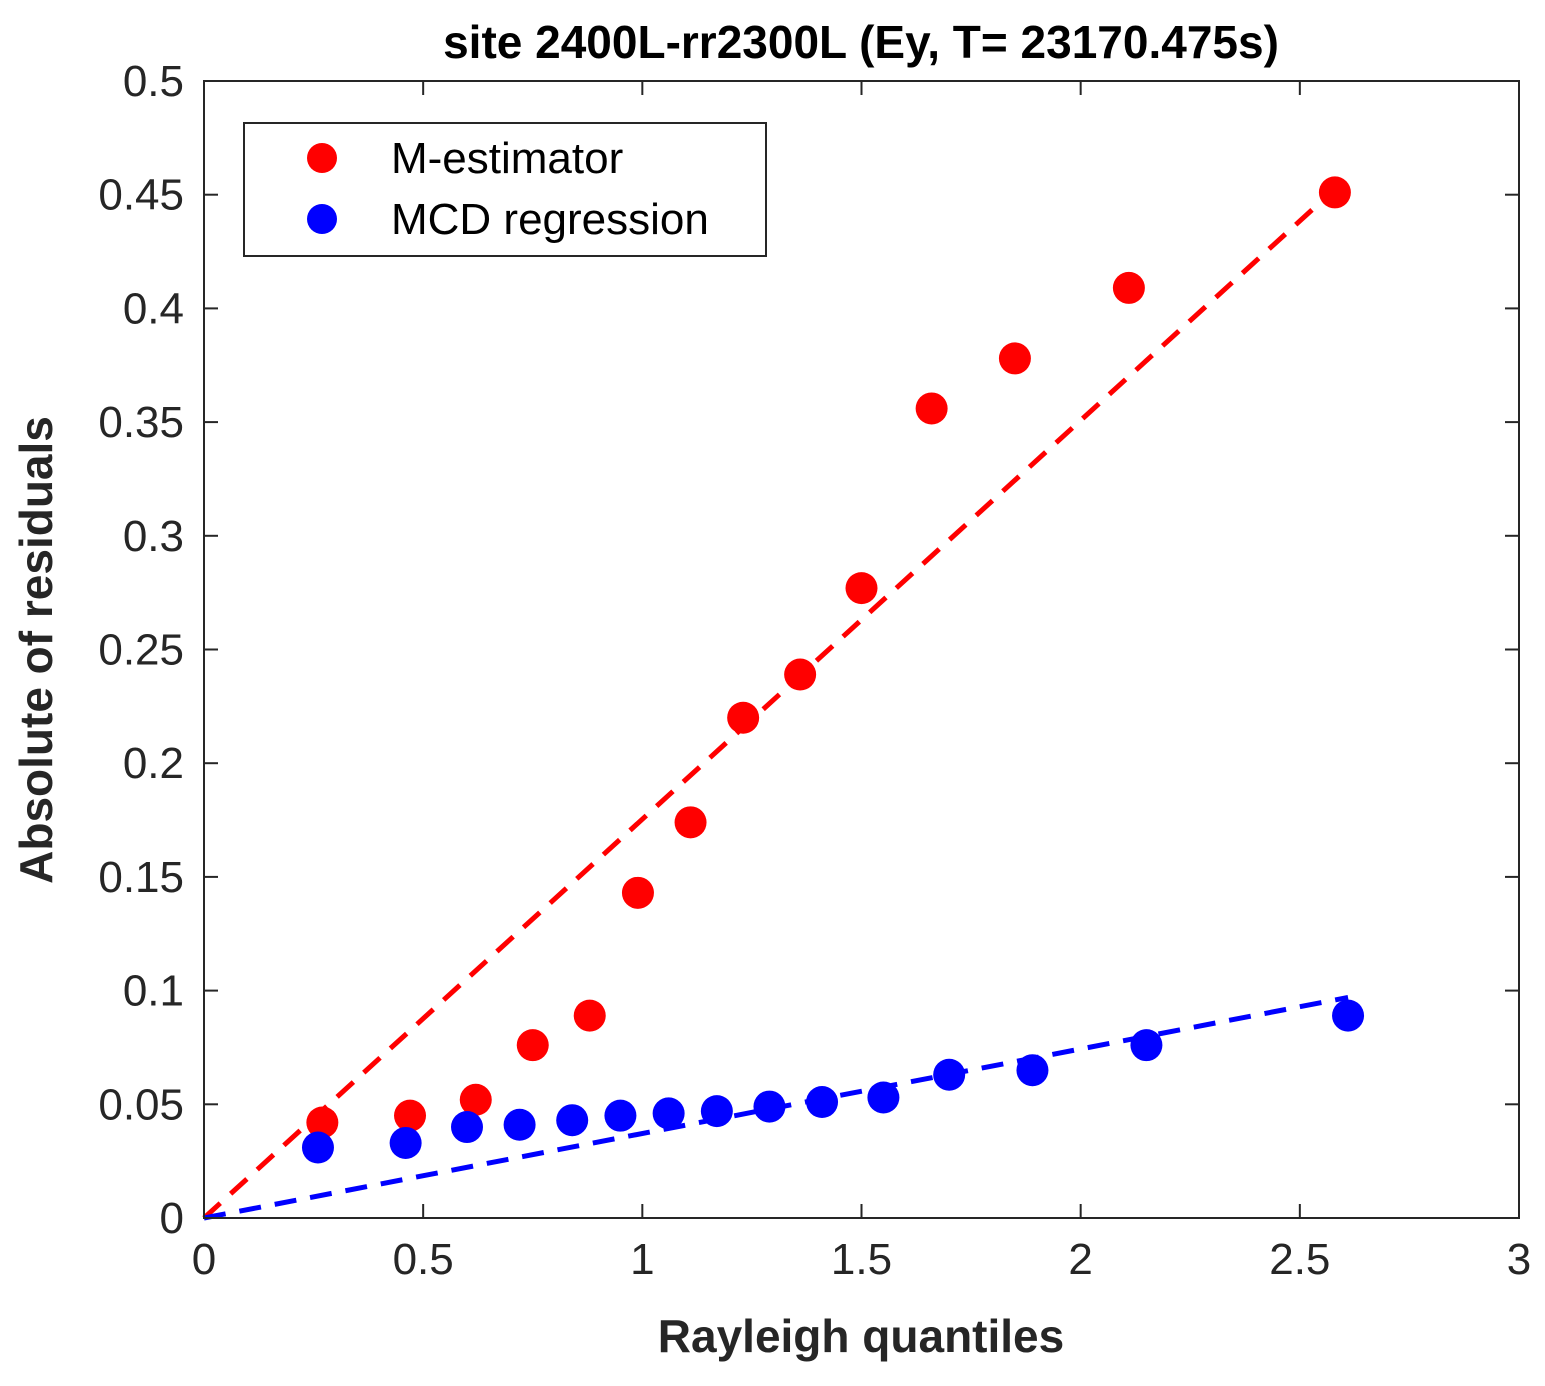  I want to click on y-tick-label: 0, so click(172, 1218).